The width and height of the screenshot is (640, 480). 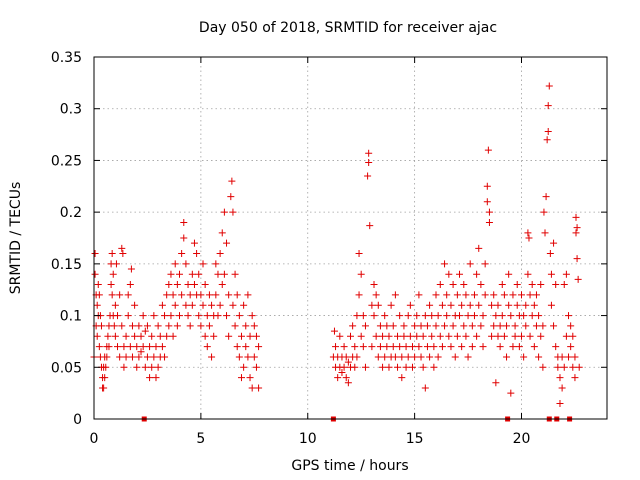 What do you see at coordinates (200, 439) in the screenshot?
I see `x-tick-label: 5` at bounding box center [200, 439].